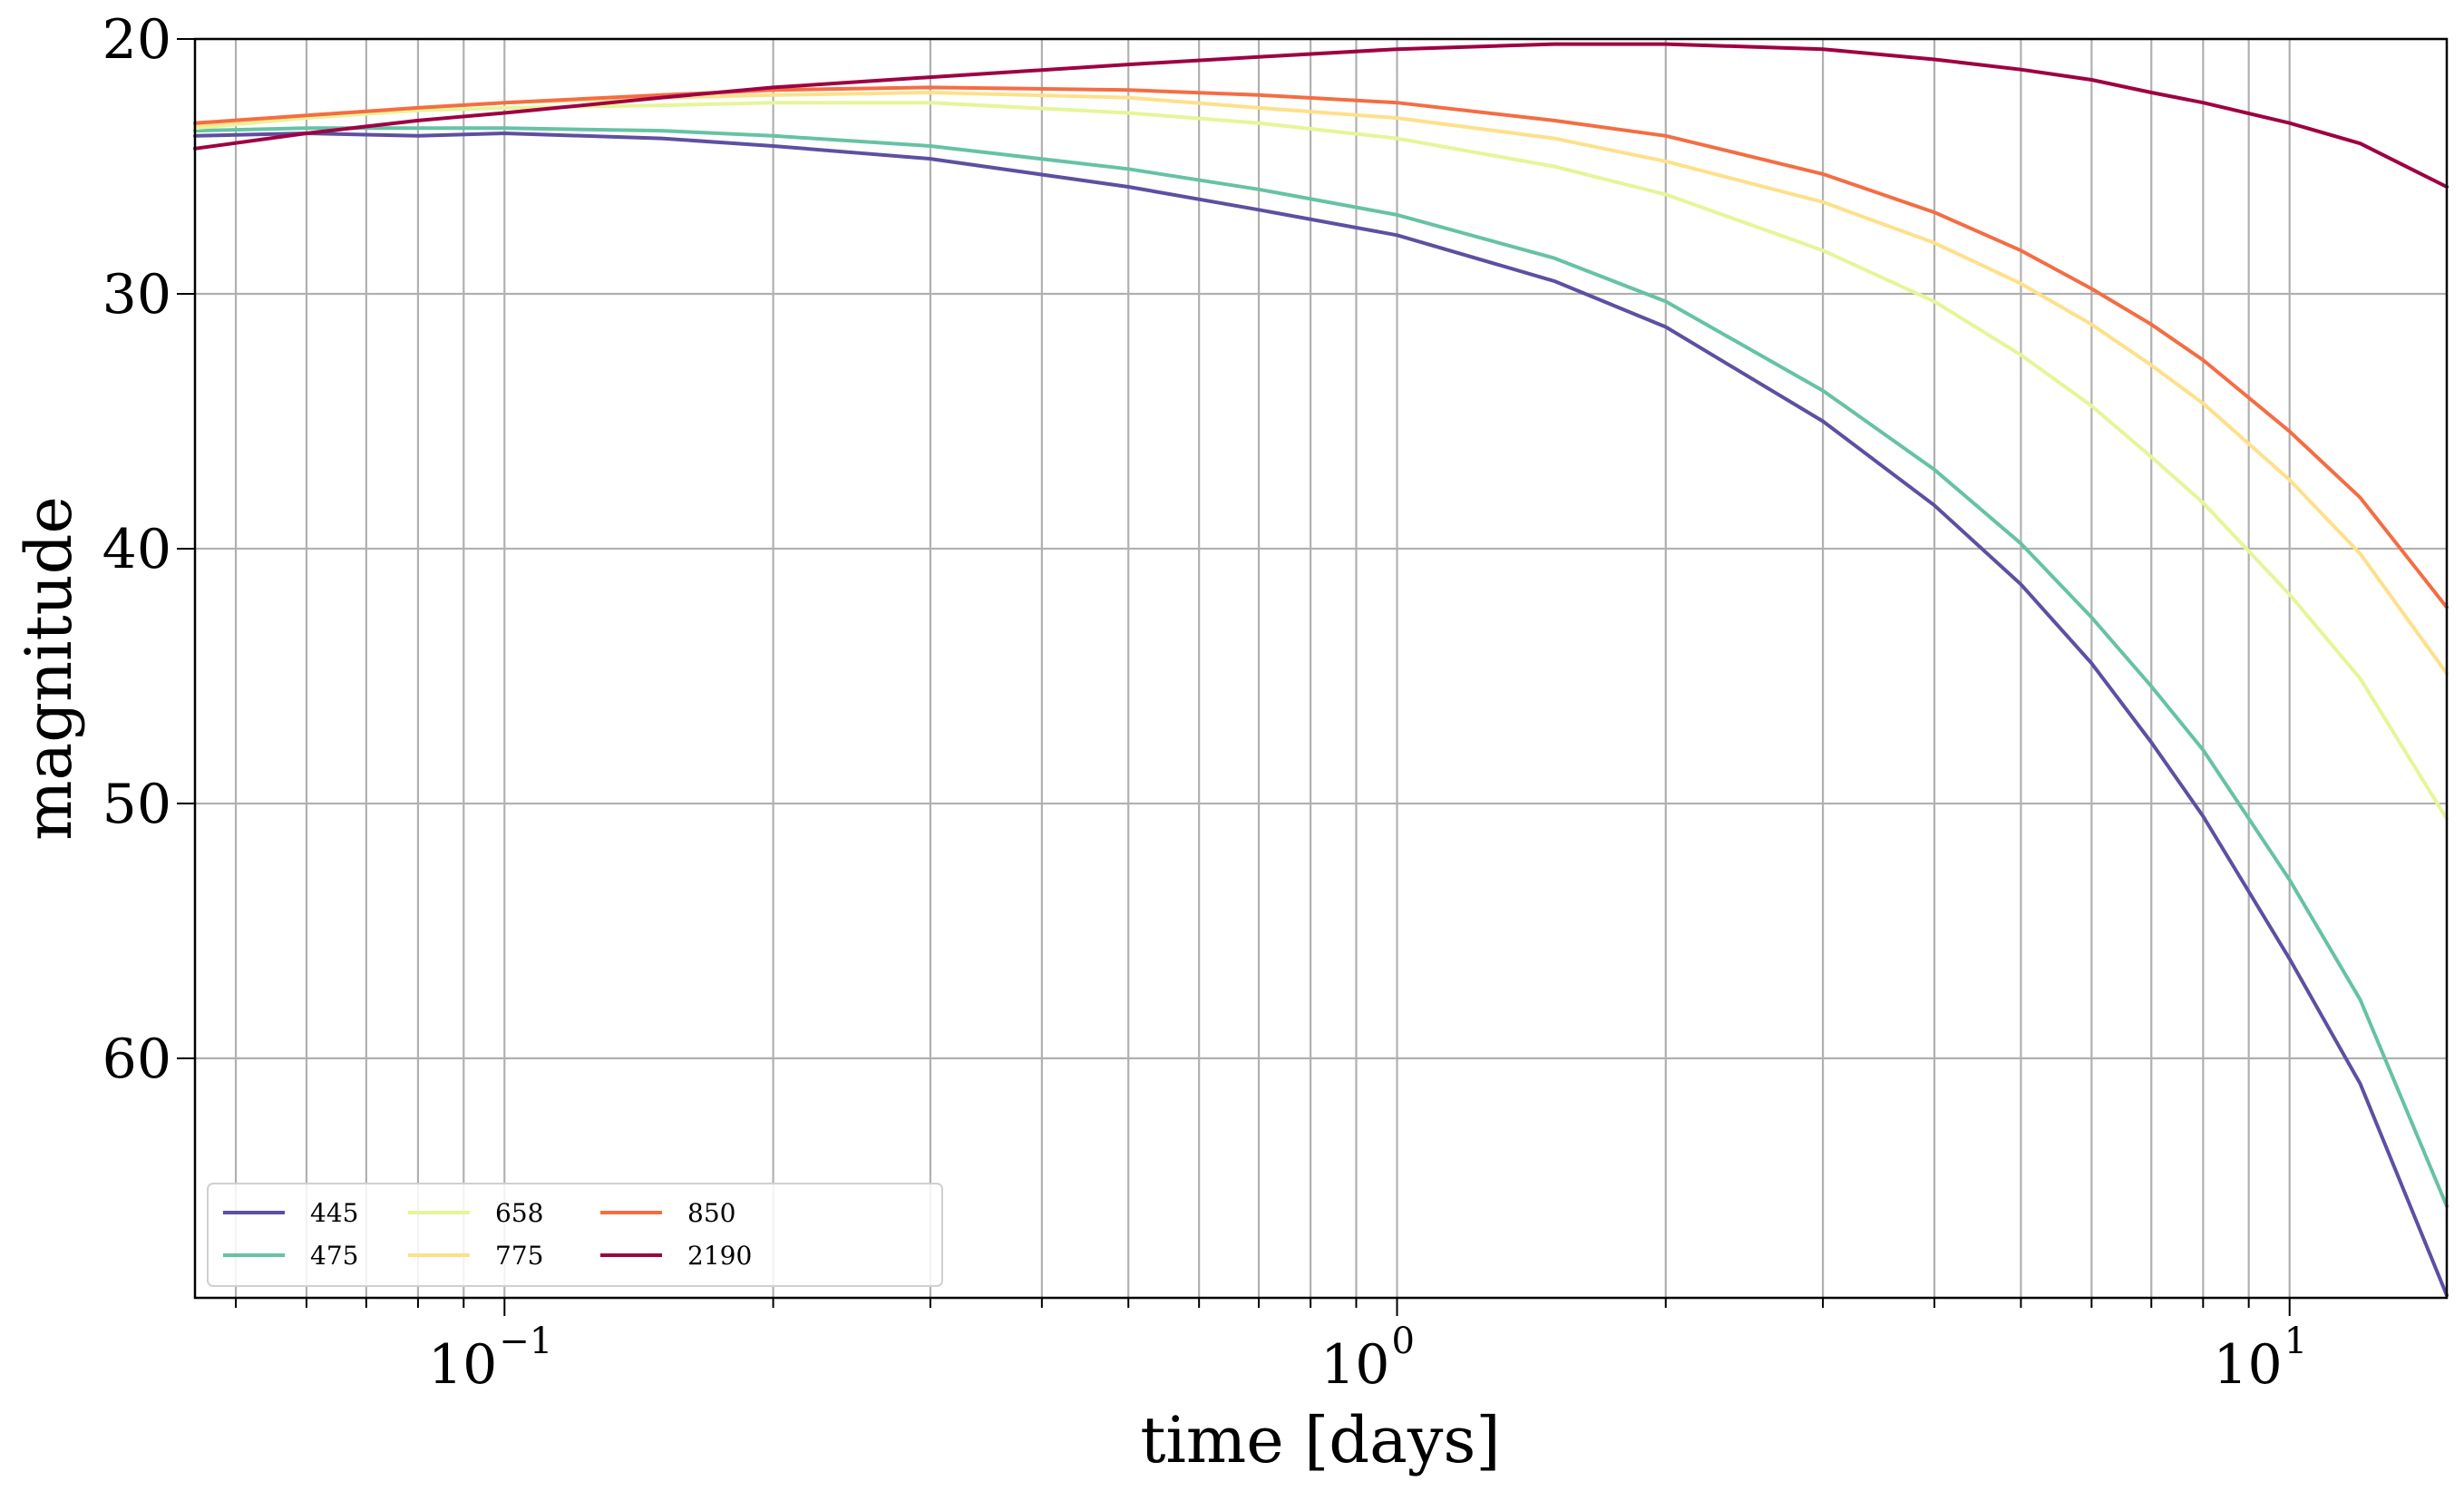 The height and width of the screenshot is (1501, 2464). What do you see at coordinates (136, 295) in the screenshot?
I see `y-tick-label: 30` at bounding box center [136, 295].